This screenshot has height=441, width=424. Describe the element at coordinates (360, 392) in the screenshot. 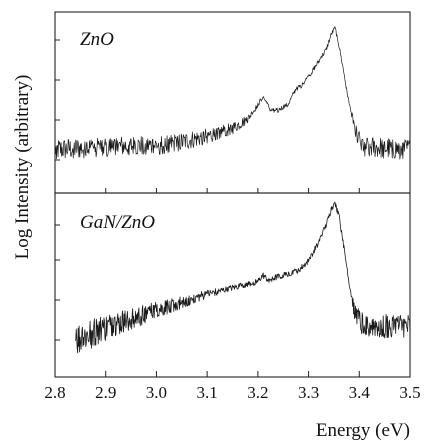

I see `x-tick-label: 3.4` at that location.